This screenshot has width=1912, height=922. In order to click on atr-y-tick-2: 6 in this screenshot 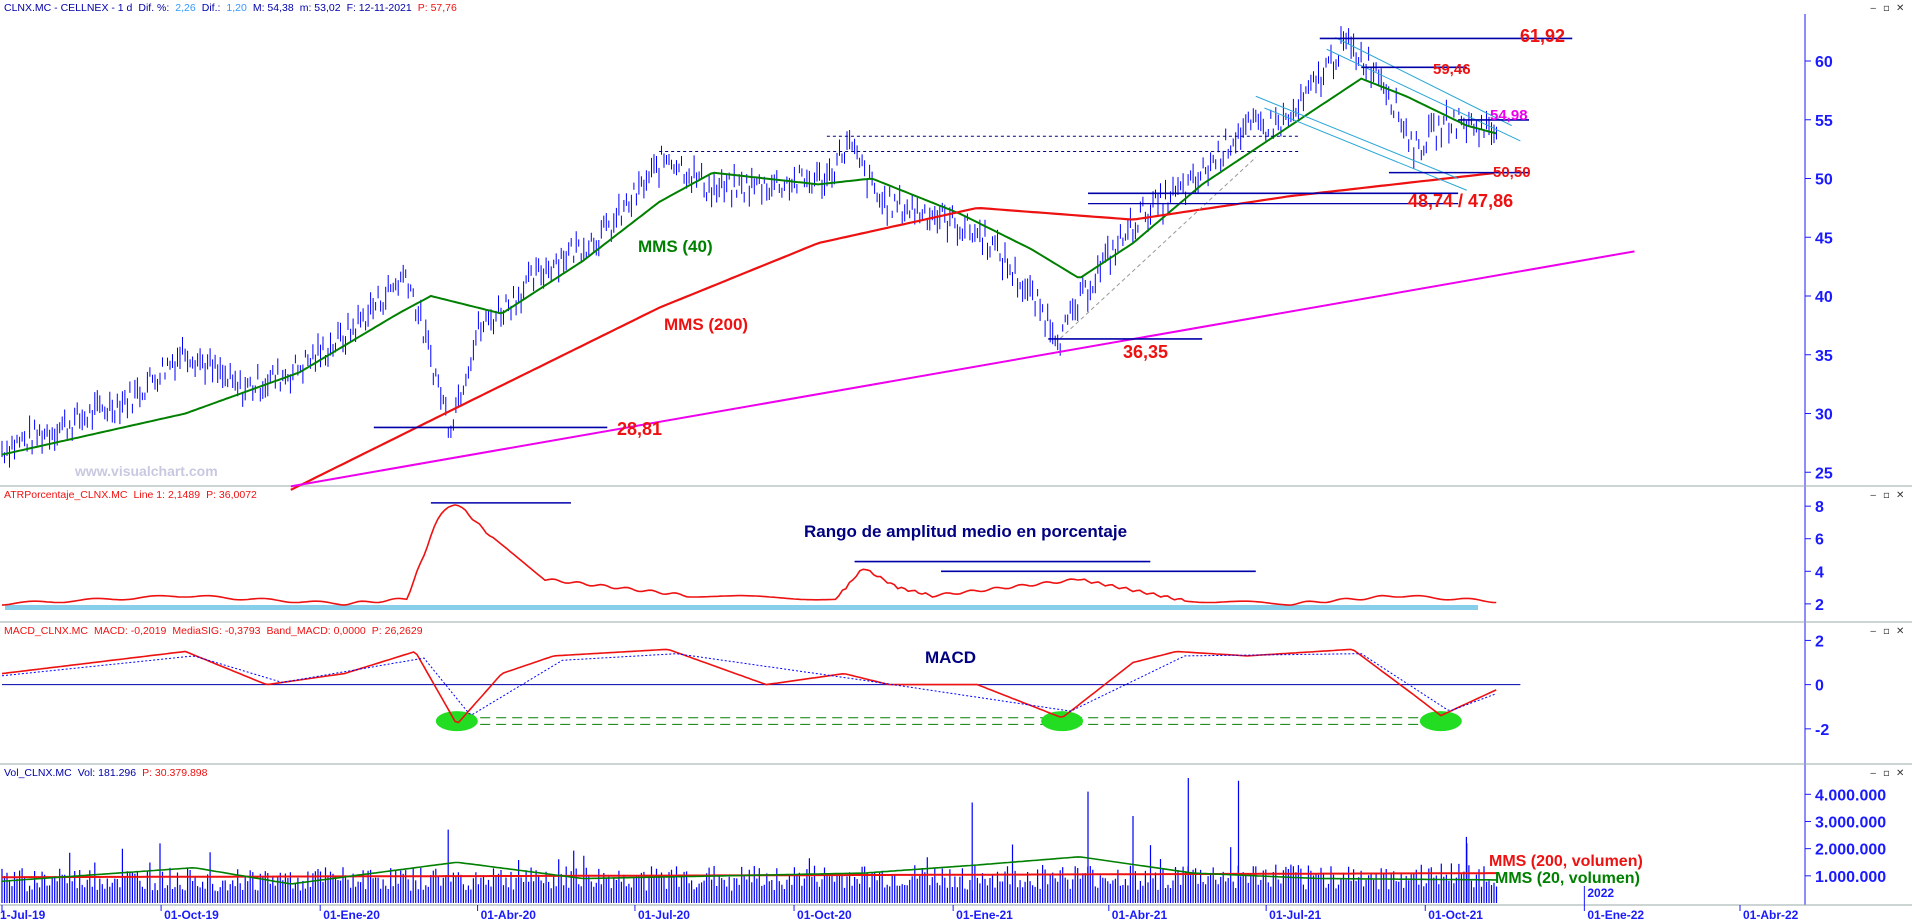, I will do `click(1819, 540)`.